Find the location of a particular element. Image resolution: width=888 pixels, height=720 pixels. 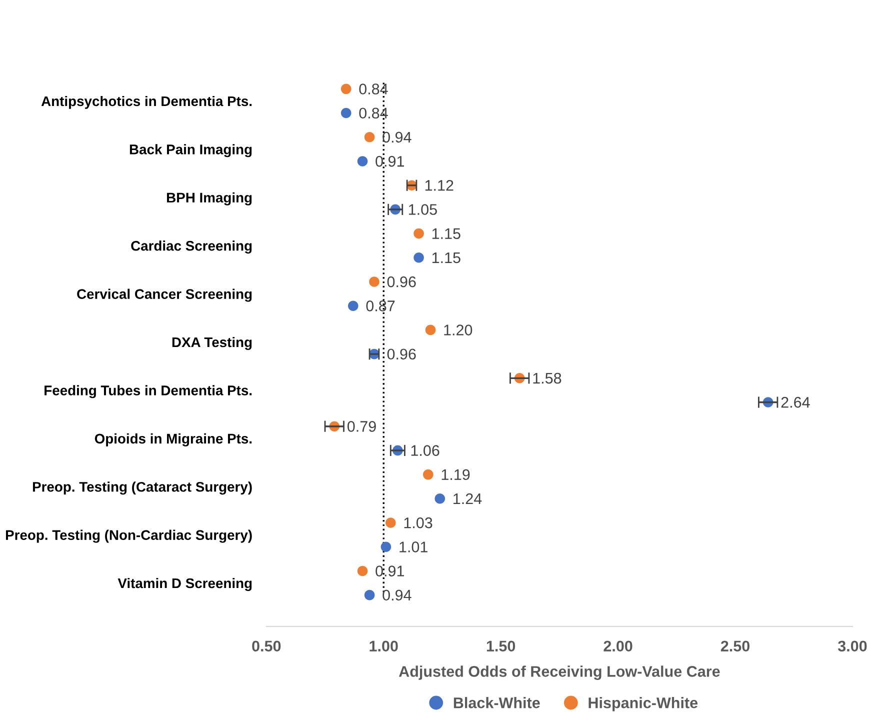

y-tick-label: DXA Testing is located at coordinates (212, 343).